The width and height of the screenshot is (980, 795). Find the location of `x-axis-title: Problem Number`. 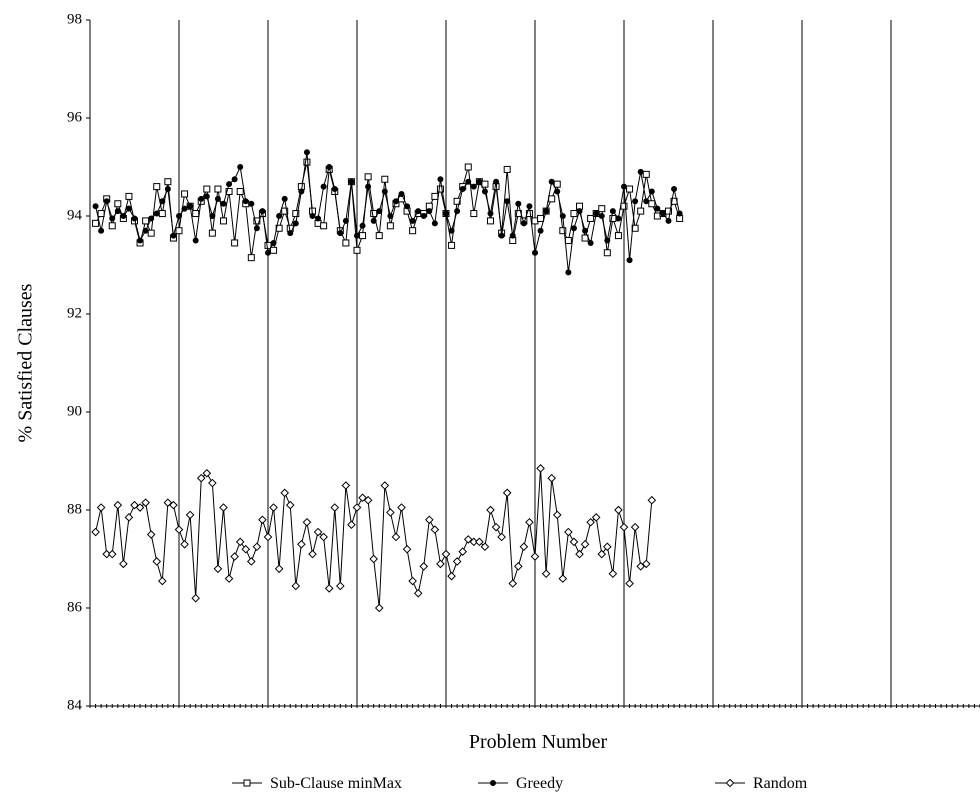

x-axis-title: Problem Number is located at coordinates (538, 742).